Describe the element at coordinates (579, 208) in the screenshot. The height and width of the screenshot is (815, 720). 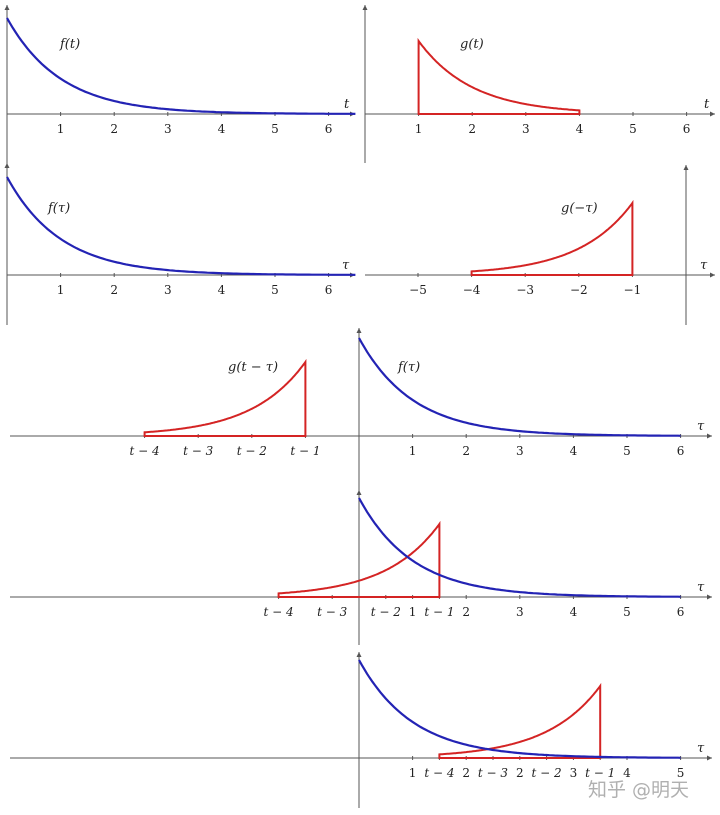
I see `function-label: g(−τ)` at that location.